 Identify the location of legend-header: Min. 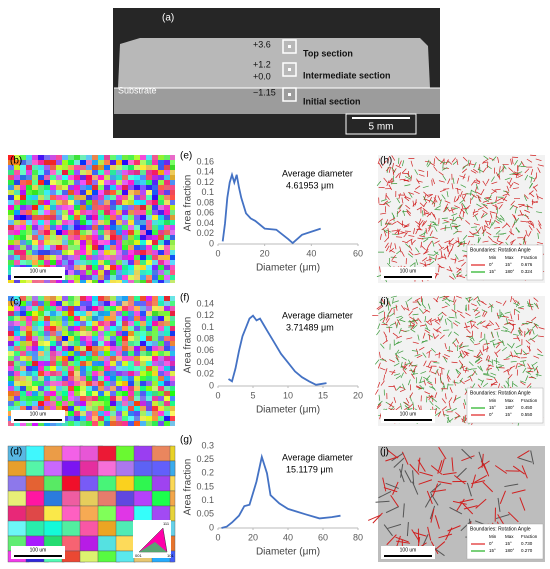
(493, 257).